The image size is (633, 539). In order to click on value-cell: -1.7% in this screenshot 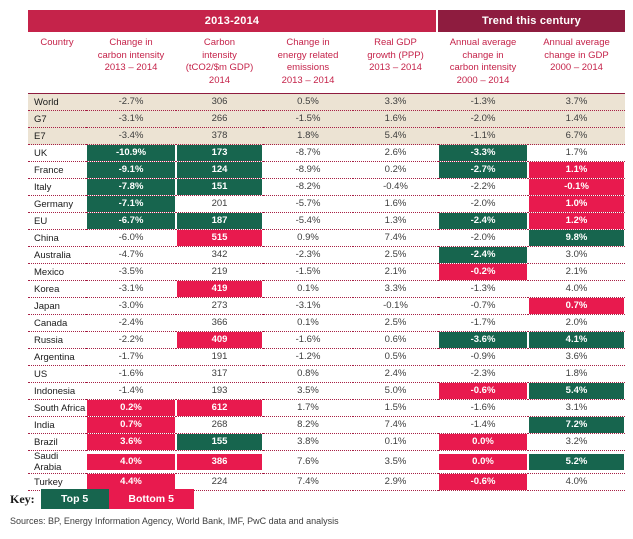, I will do `click(483, 322)`.